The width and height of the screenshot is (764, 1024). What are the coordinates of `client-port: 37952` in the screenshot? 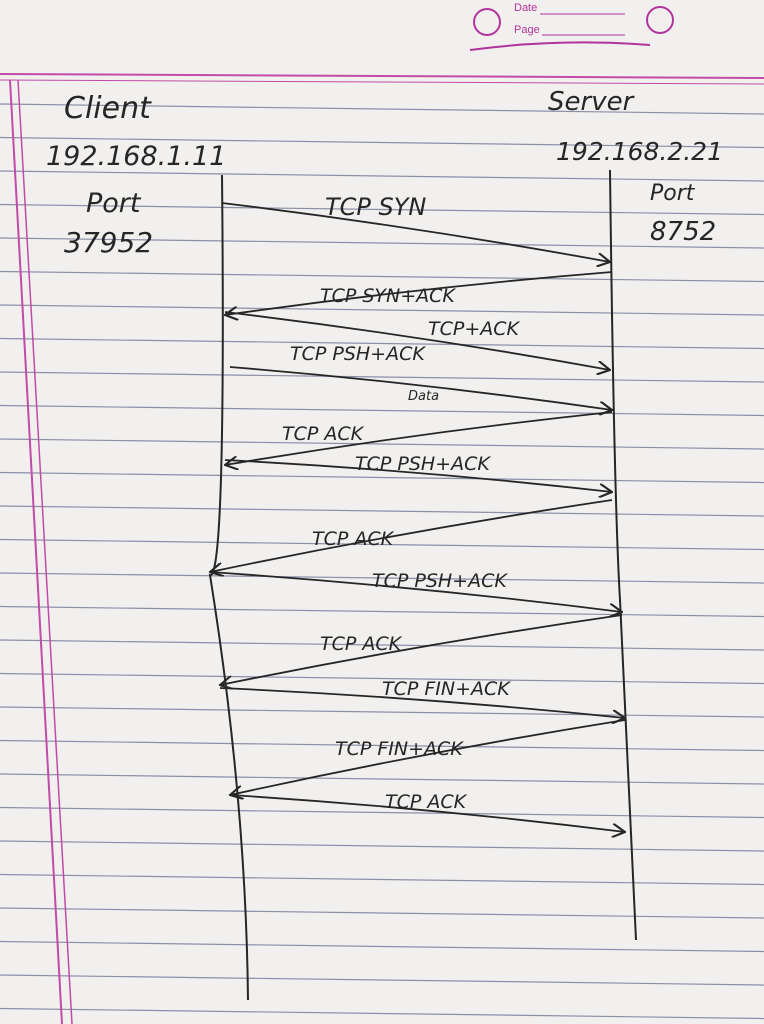 It's located at (108, 242).